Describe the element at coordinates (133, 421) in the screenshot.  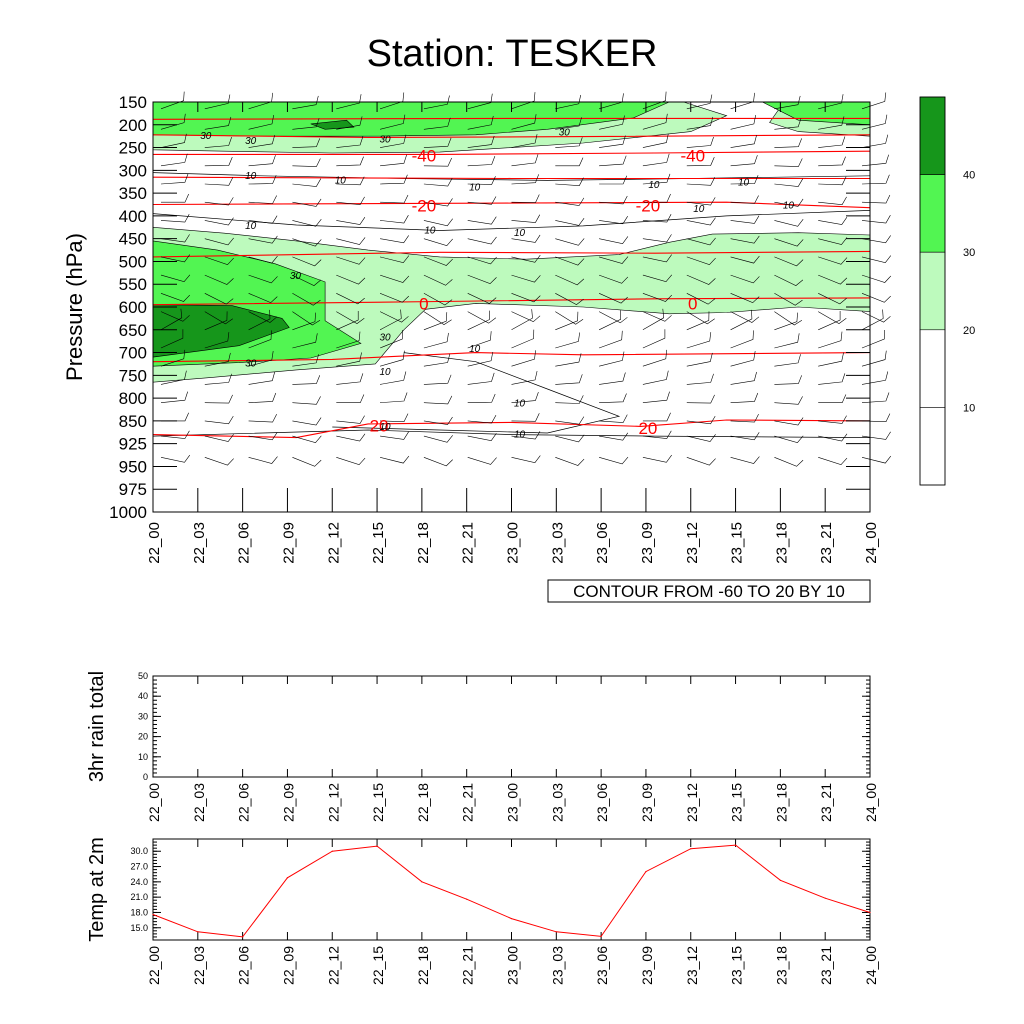
I see `y-tick-label: 850` at that location.